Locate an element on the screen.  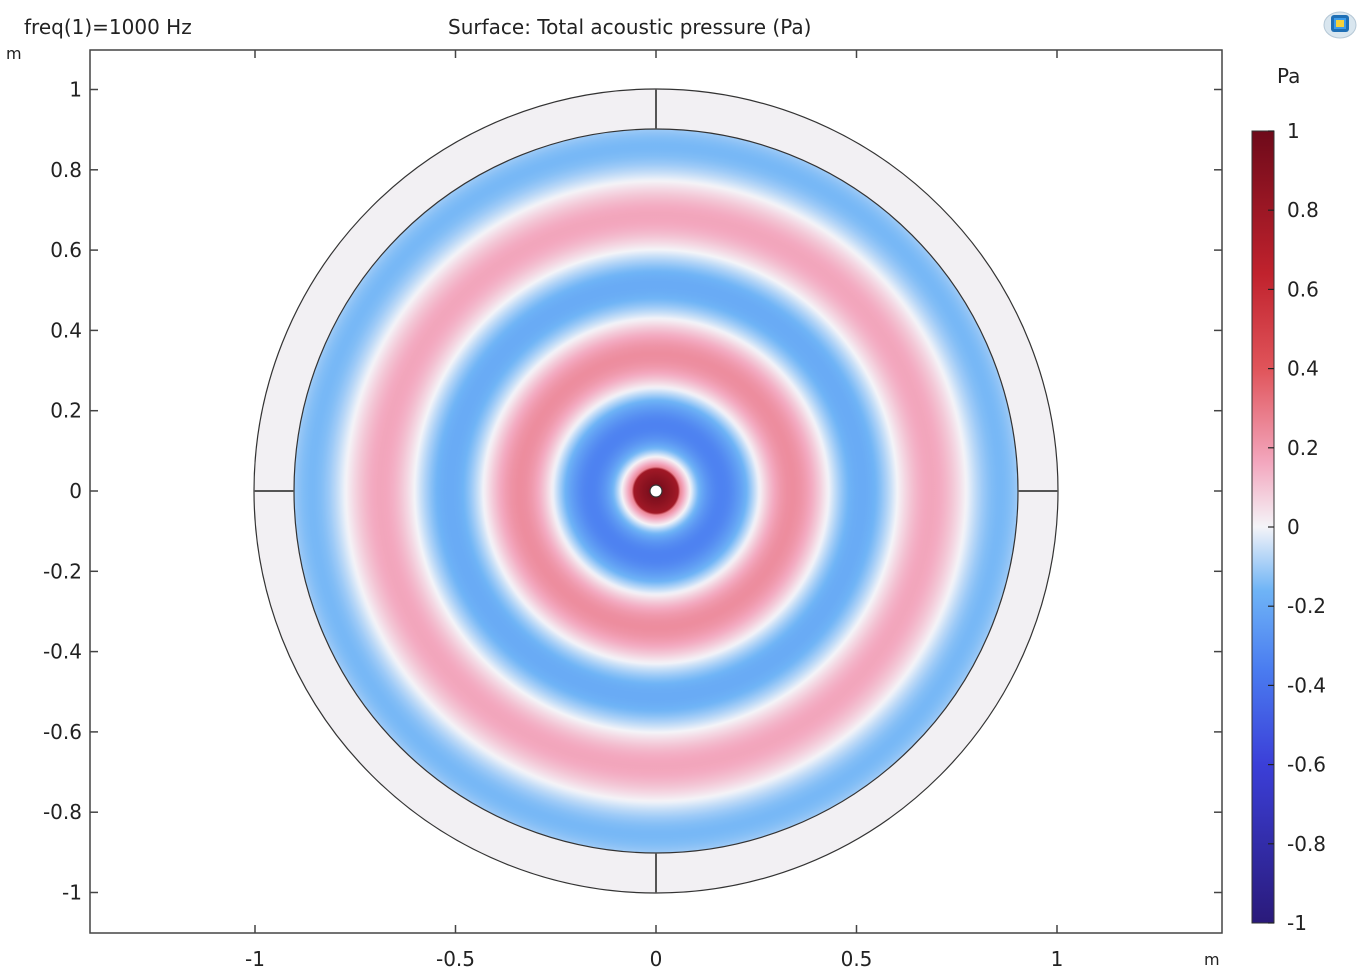
y-tick-label: 0.8 is located at coordinates (66, 170).